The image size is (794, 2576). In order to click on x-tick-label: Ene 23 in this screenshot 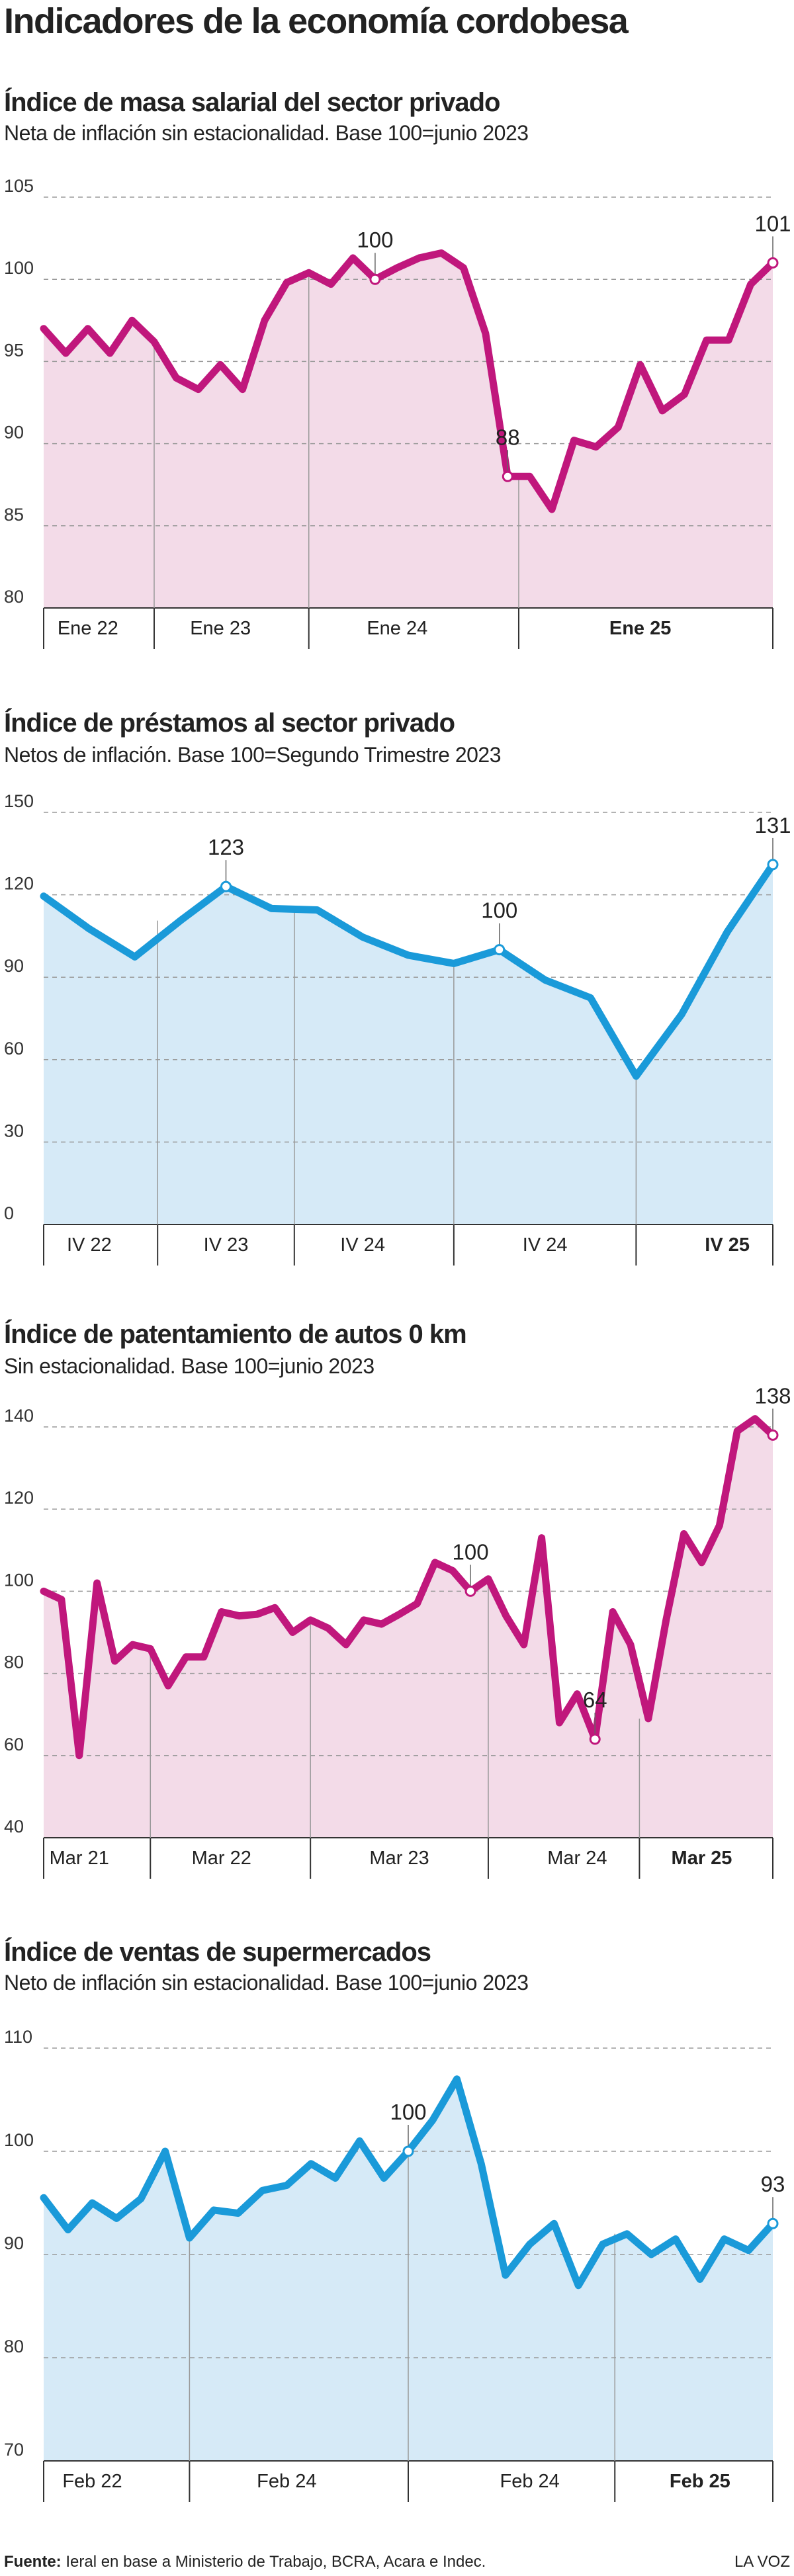, I will do `click(220, 628)`.